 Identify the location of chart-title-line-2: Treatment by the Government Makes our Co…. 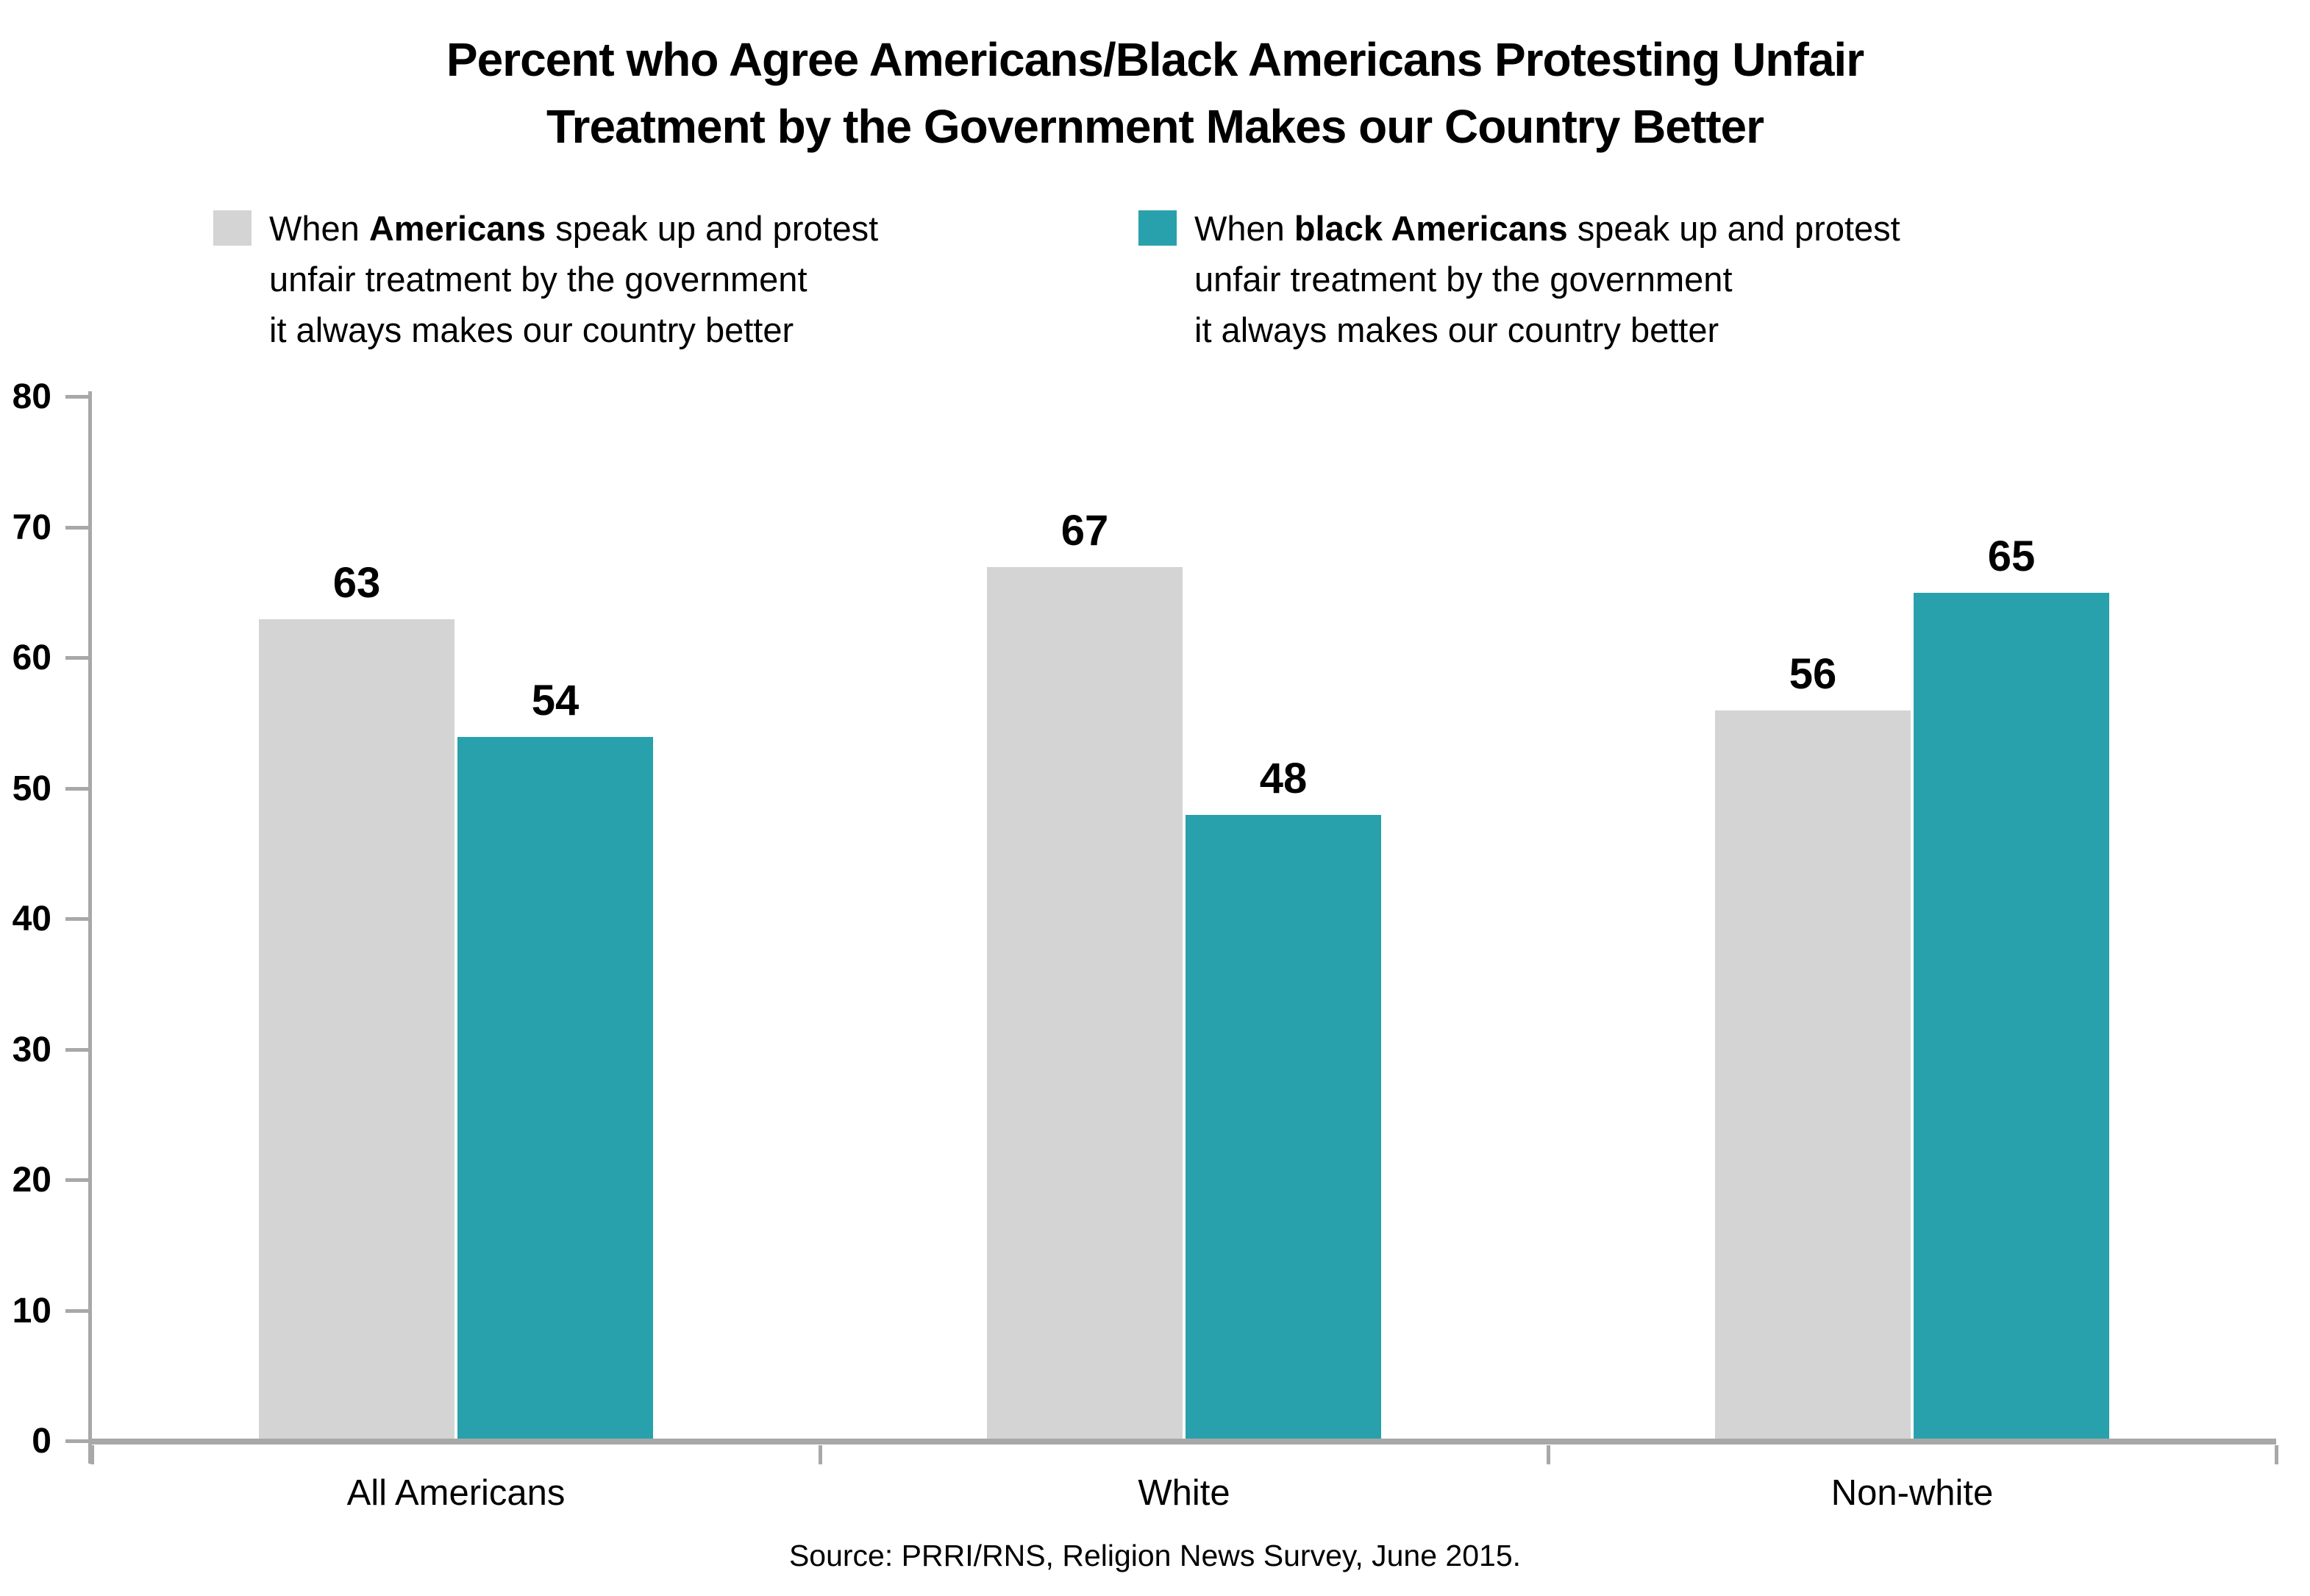
(1155, 126).